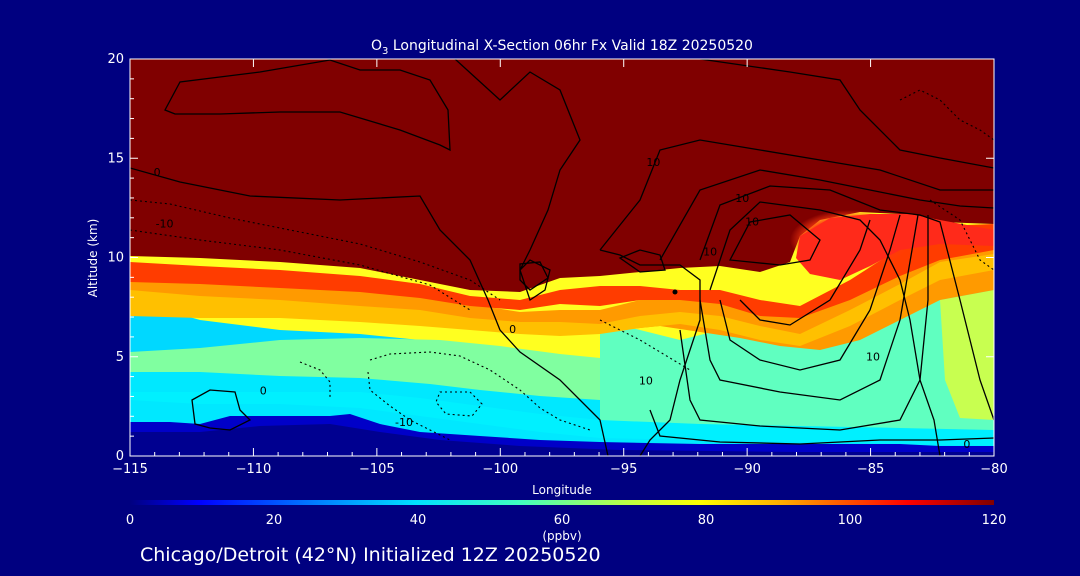 The height and width of the screenshot is (576, 1080). What do you see at coordinates (93, 258) in the screenshot?
I see `y-axis-label: Altitude (km)` at bounding box center [93, 258].